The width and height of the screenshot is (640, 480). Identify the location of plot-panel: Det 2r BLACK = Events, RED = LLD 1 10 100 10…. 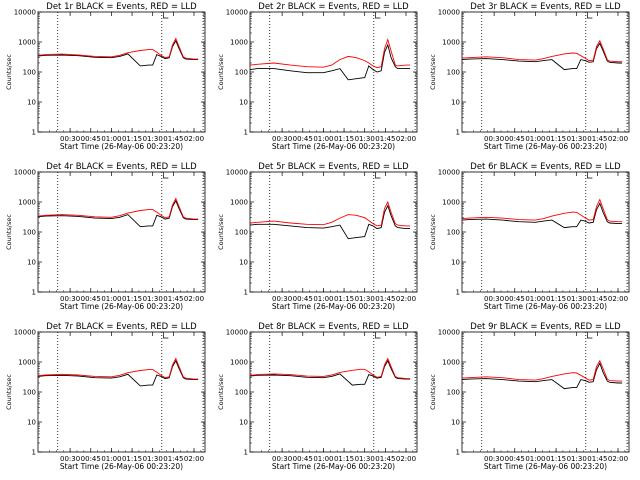
(317, 76).